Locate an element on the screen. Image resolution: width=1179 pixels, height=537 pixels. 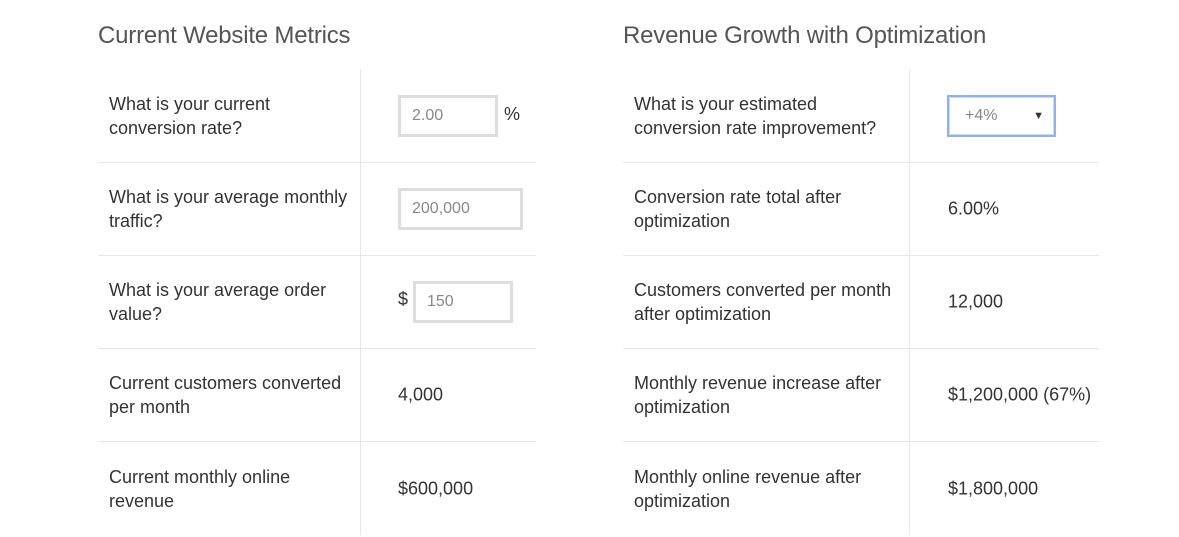
conversion-rate-input: 2.00 is located at coordinates (448, 116).